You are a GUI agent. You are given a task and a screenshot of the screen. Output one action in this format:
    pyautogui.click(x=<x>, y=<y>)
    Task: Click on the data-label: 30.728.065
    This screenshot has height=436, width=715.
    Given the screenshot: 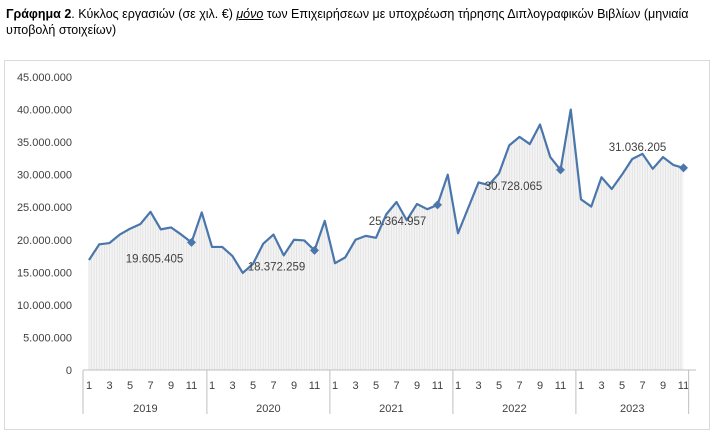 What is the action you would take?
    pyautogui.click(x=514, y=187)
    